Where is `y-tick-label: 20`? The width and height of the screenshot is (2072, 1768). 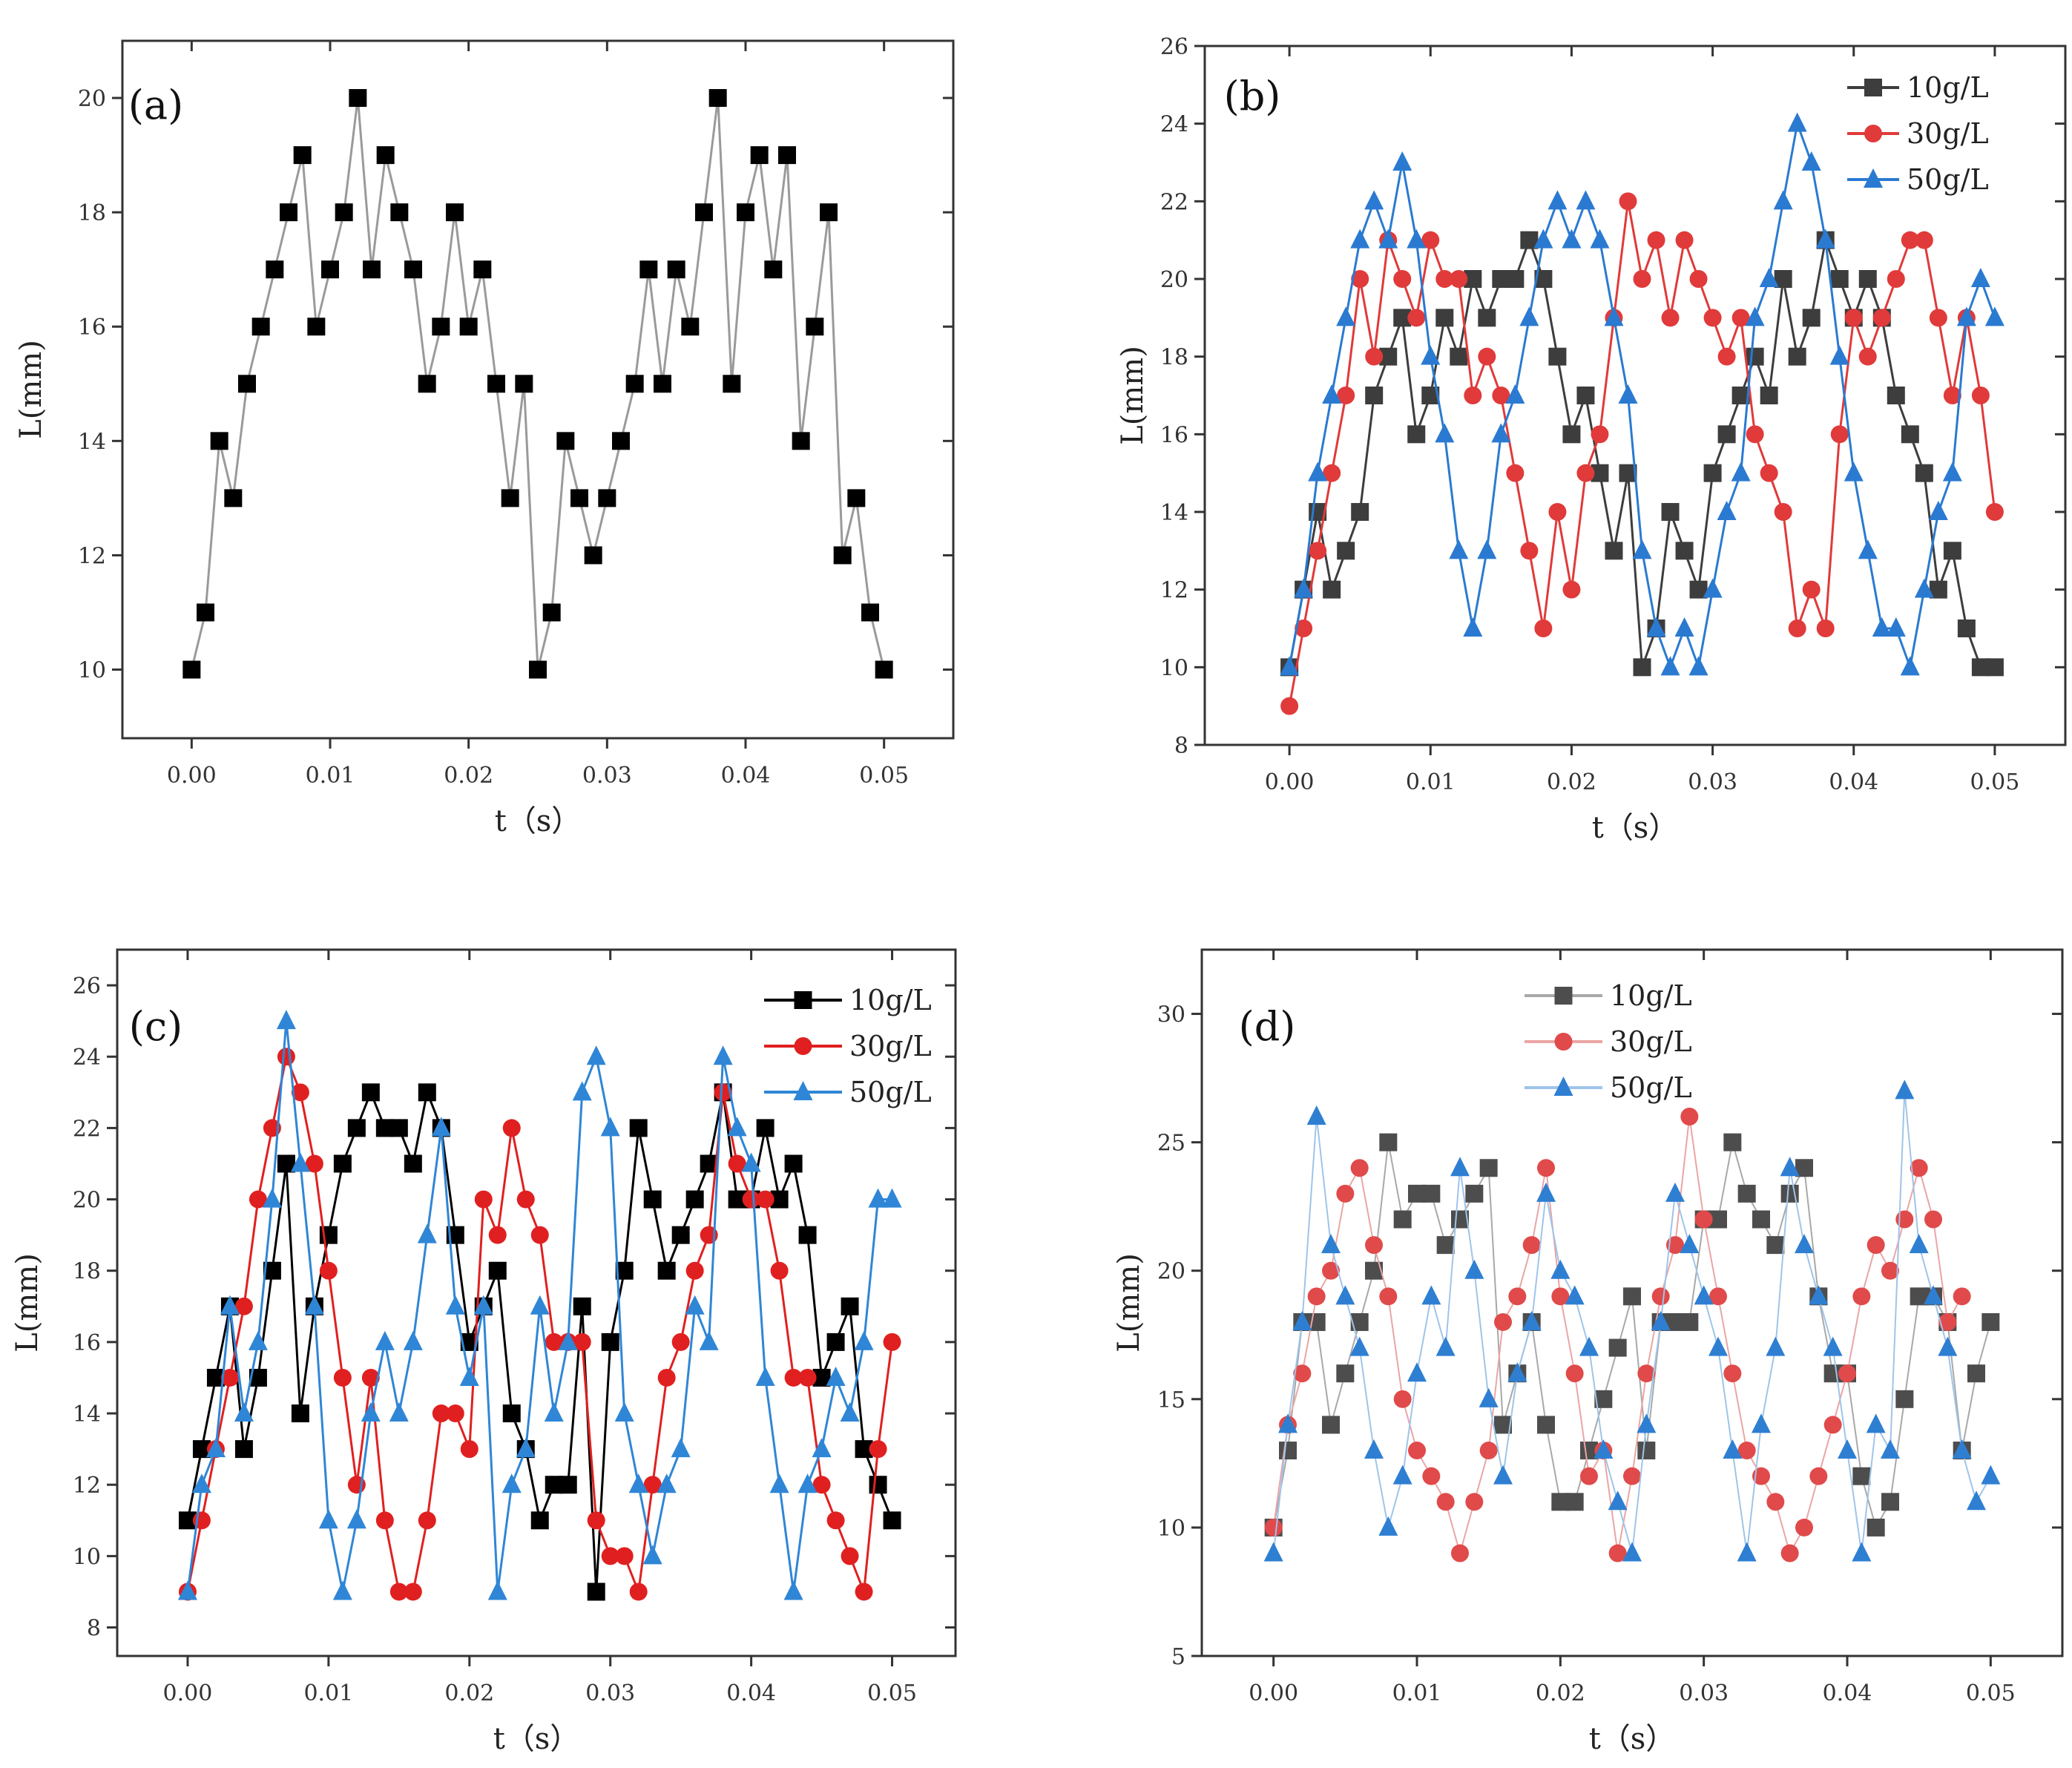
y-tick-label: 20 is located at coordinates (92, 99).